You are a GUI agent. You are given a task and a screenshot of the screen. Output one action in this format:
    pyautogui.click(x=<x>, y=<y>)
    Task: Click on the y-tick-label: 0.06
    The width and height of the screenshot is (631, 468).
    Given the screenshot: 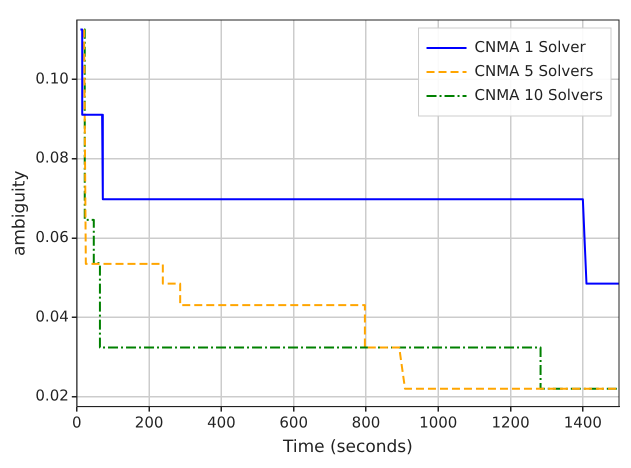 What is the action you would take?
    pyautogui.click(x=52, y=237)
    